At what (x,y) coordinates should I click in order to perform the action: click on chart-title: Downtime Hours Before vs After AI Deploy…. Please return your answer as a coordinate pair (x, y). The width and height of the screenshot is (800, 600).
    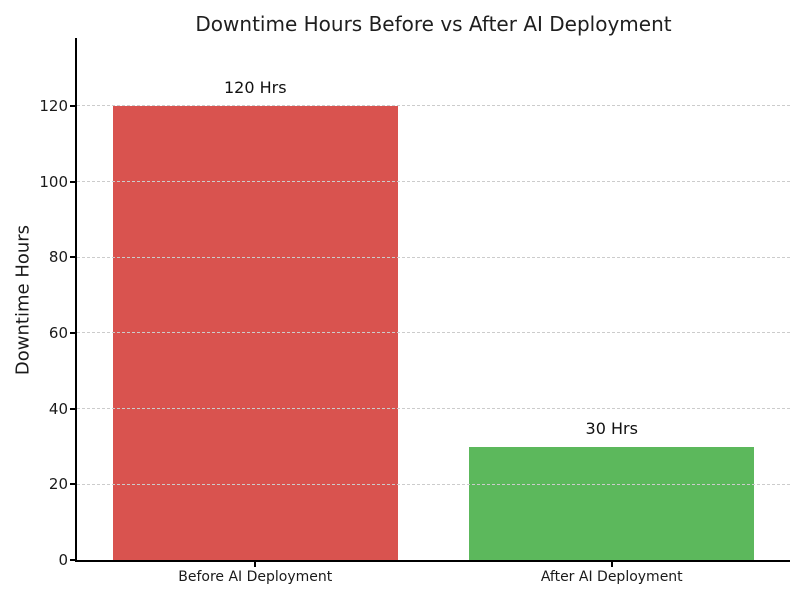
    Looking at the image, I should click on (433, 24).